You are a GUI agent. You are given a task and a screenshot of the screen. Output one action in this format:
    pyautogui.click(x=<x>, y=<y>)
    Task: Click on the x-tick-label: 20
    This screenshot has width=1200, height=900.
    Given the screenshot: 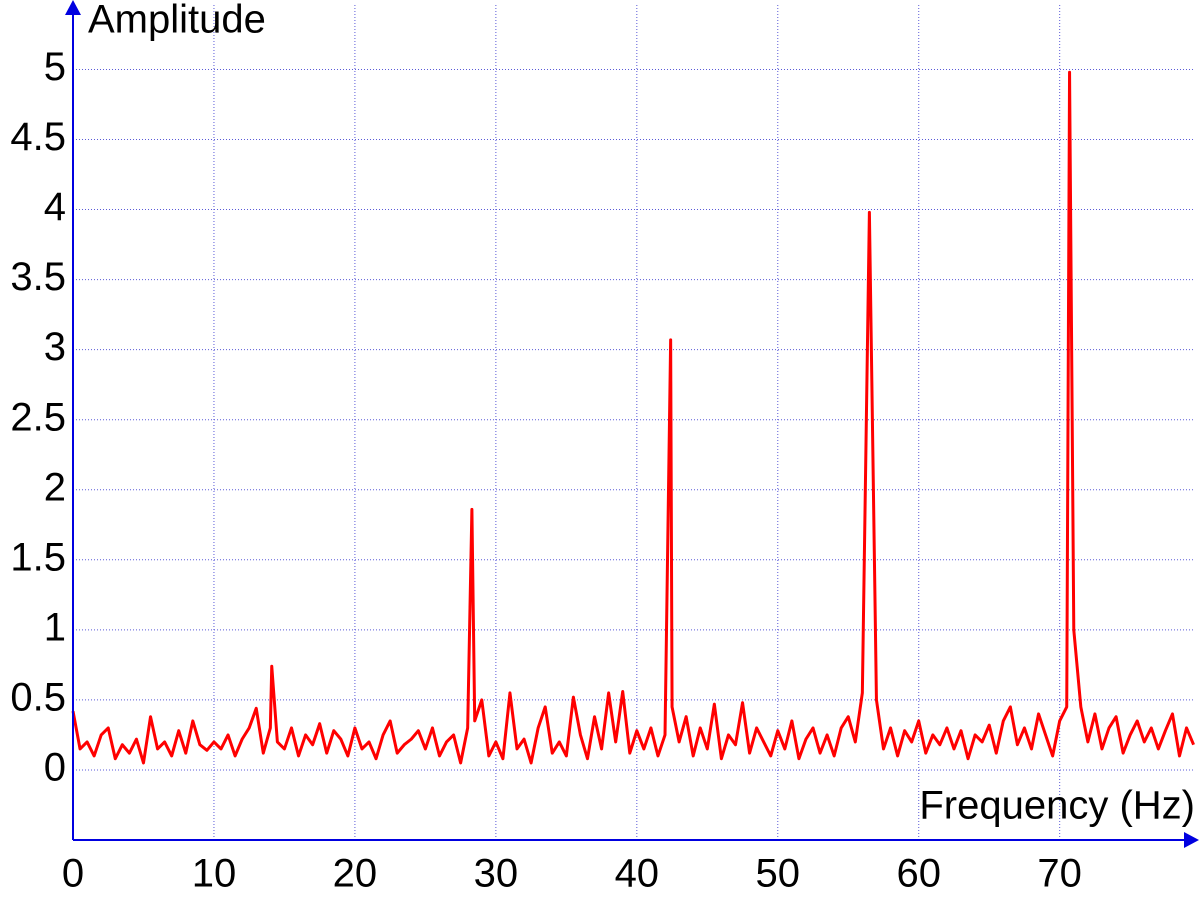 What is the action you would take?
    pyautogui.click(x=355, y=874)
    